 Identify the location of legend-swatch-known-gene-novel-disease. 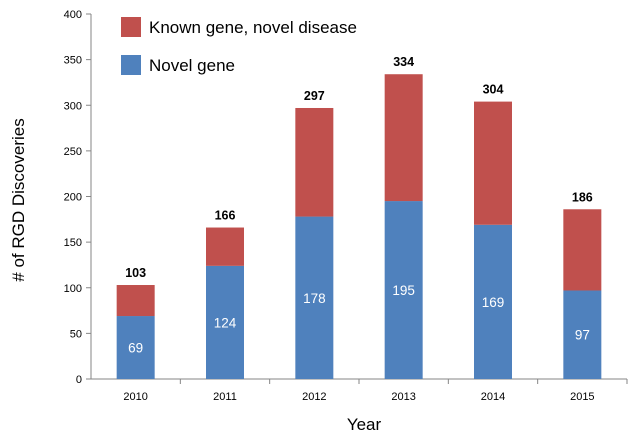
(131, 27).